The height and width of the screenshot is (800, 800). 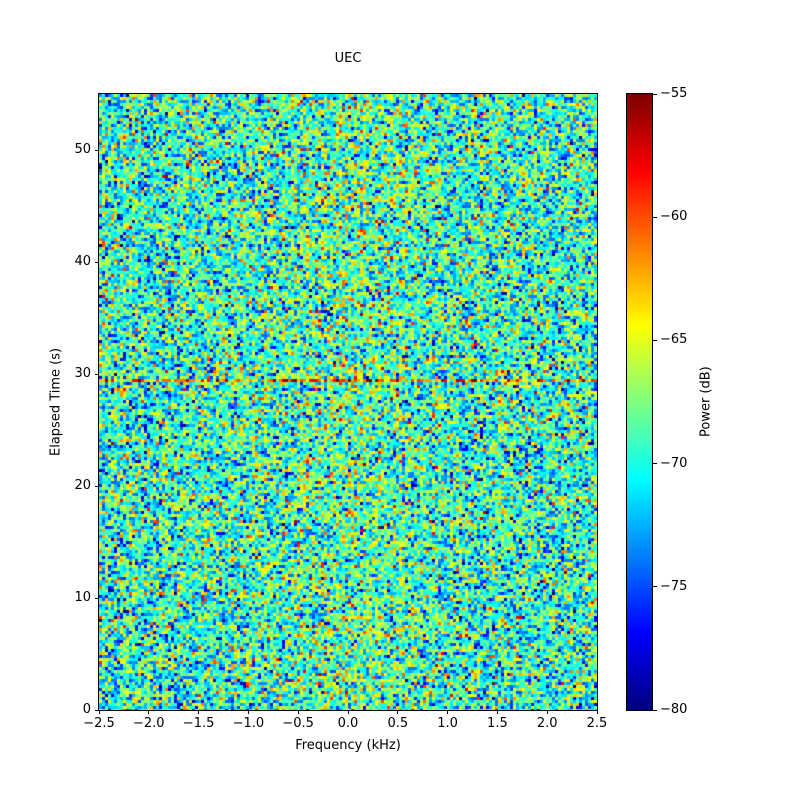 What do you see at coordinates (674, 709) in the screenshot?
I see `colorbar-tick-label: −80` at bounding box center [674, 709].